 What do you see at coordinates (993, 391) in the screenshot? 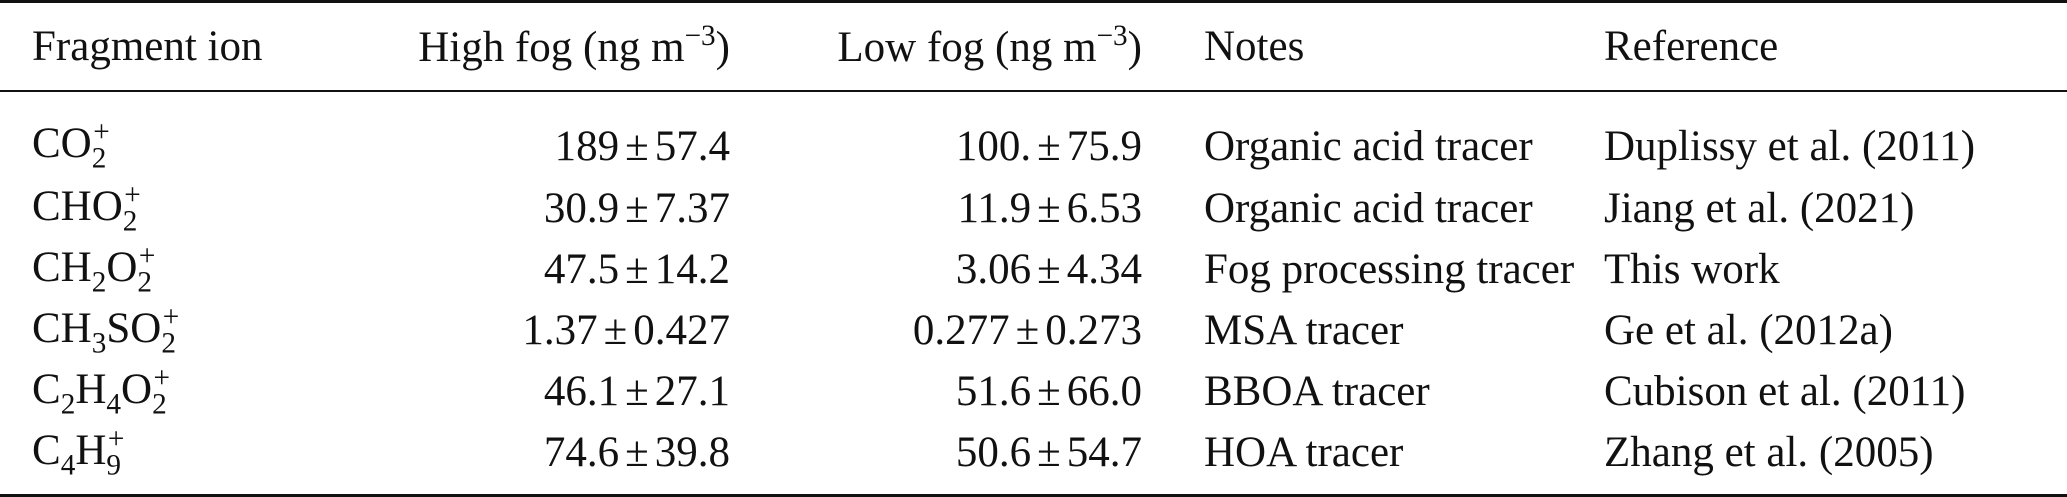
I see `low-fog-mean: 51.6` at bounding box center [993, 391].